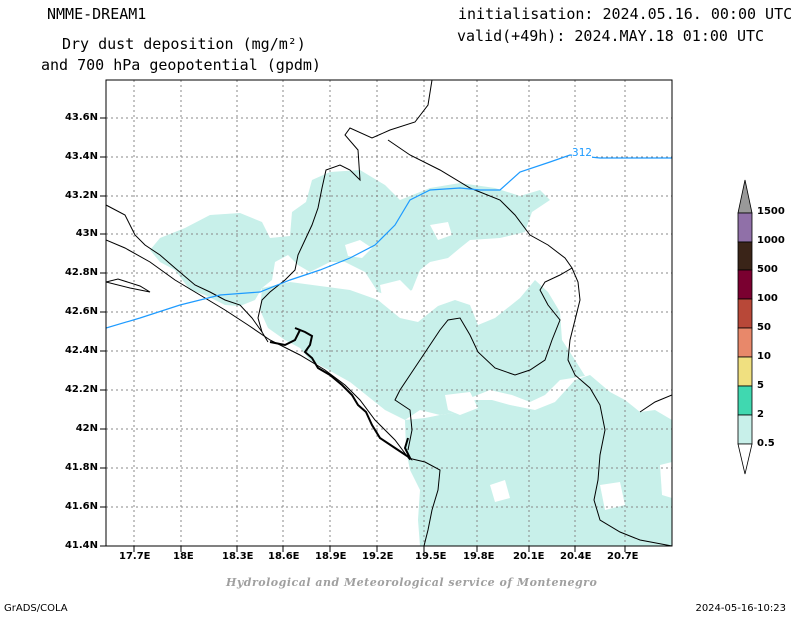 Image resolution: width=800 pixels, height=618 pixels. What do you see at coordinates (238, 556) in the screenshot?
I see `lon-tick-label: 18.3E` at bounding box center [238, 556].